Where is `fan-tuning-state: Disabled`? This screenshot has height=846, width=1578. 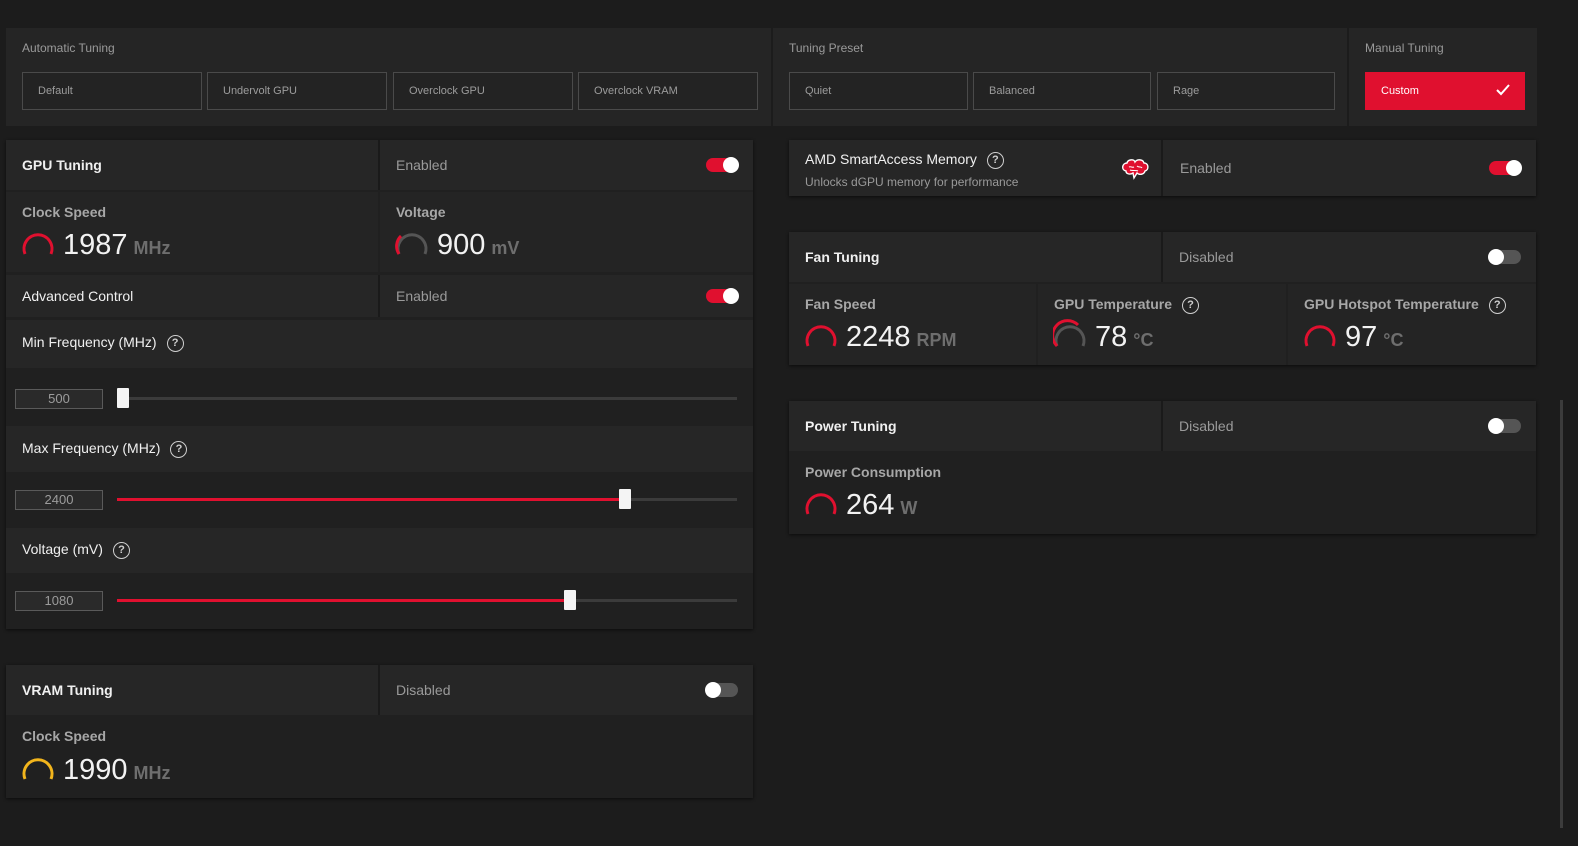
fan-tuning-state: Disabled is located at coordinates (1206, 257).